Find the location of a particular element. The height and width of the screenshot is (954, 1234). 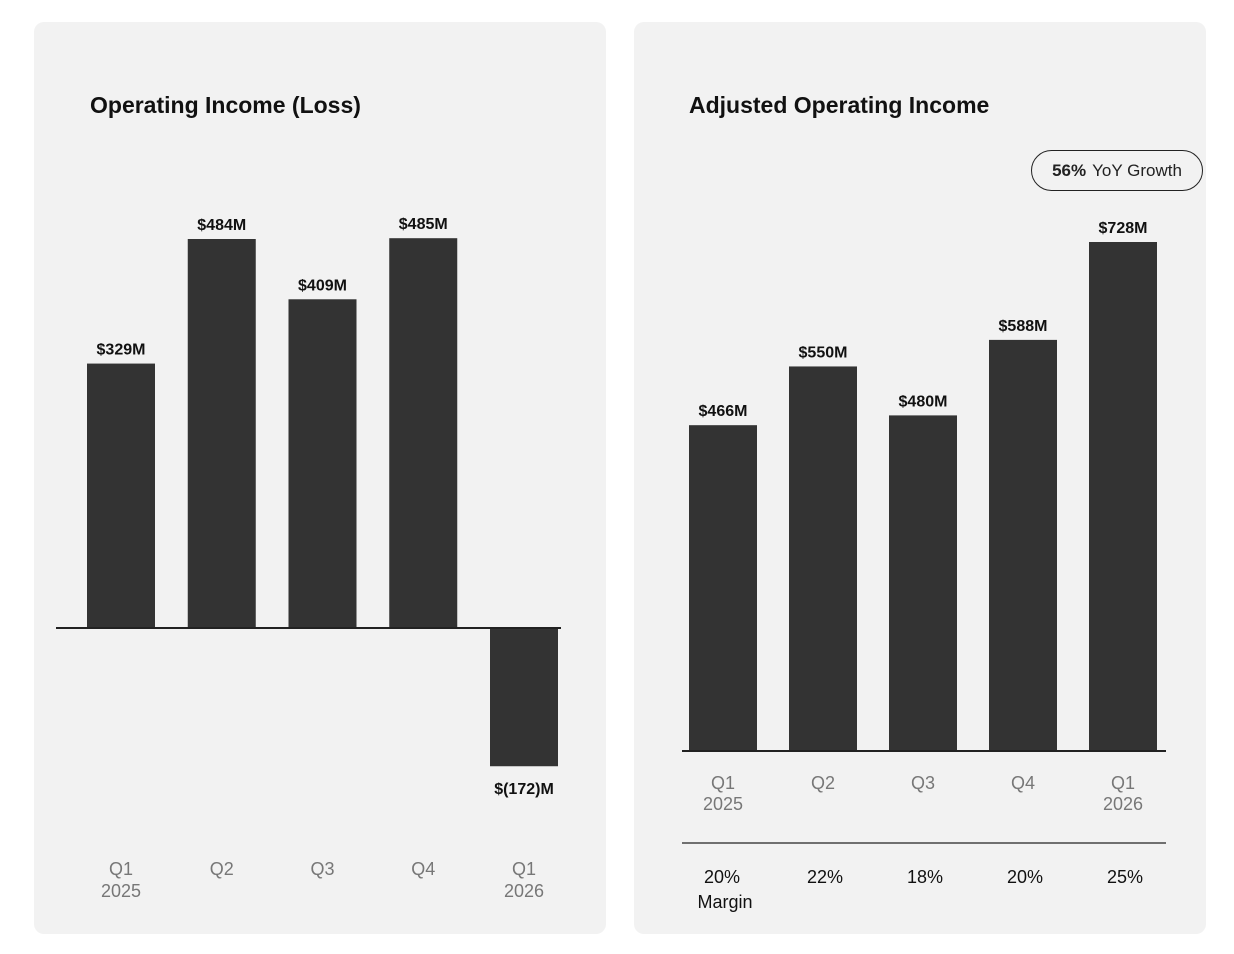

yoy-growth-label: YoY Growth is located at coordinates (1137, 170).